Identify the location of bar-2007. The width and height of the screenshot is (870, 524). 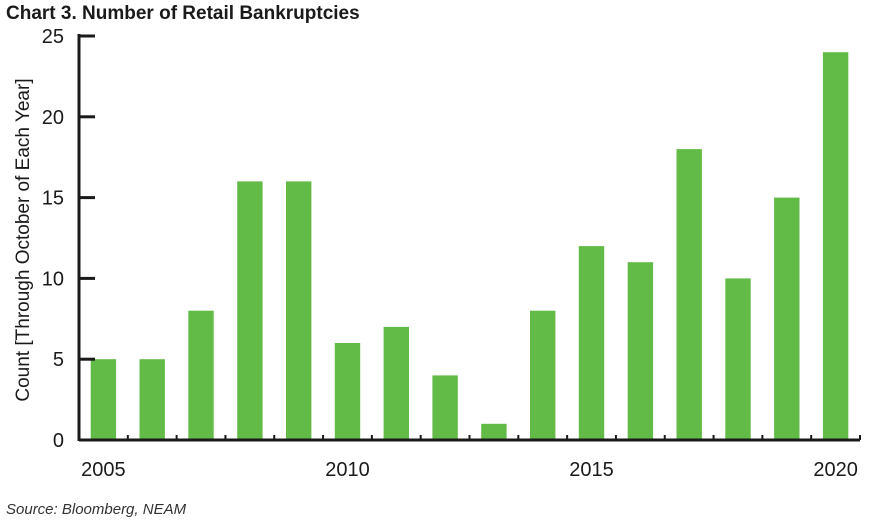
(201, 375).